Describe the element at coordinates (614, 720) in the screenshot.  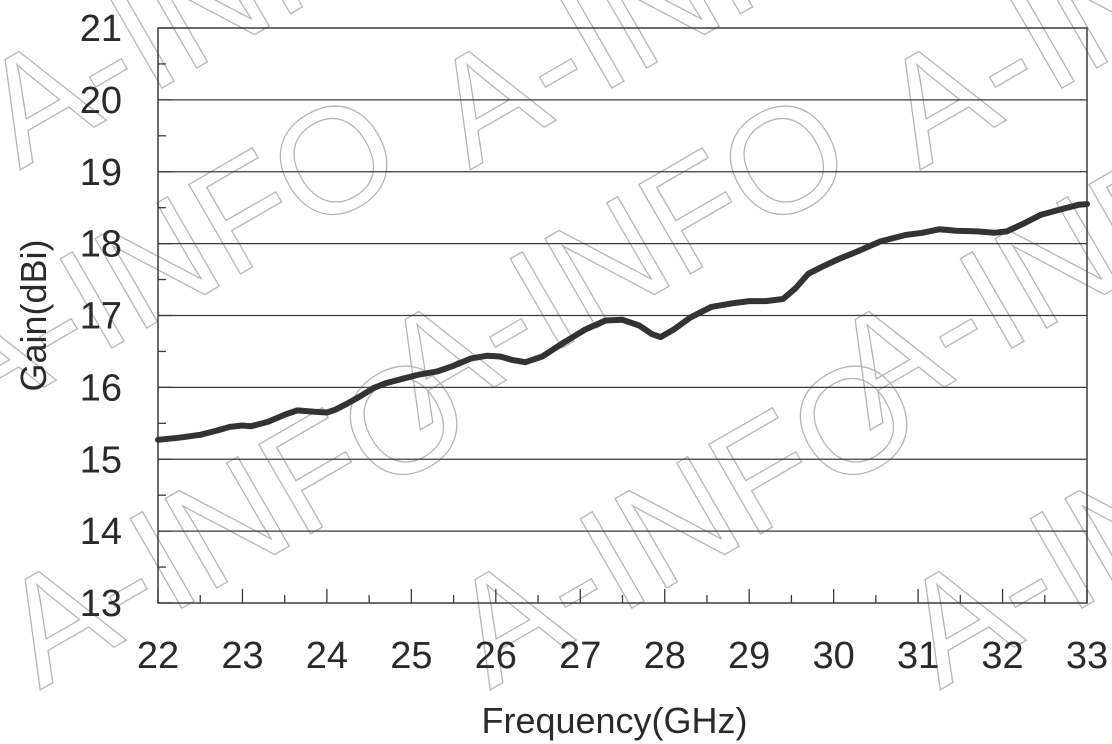
I see `x-axis-title: Frequency(GHz)` at that location.